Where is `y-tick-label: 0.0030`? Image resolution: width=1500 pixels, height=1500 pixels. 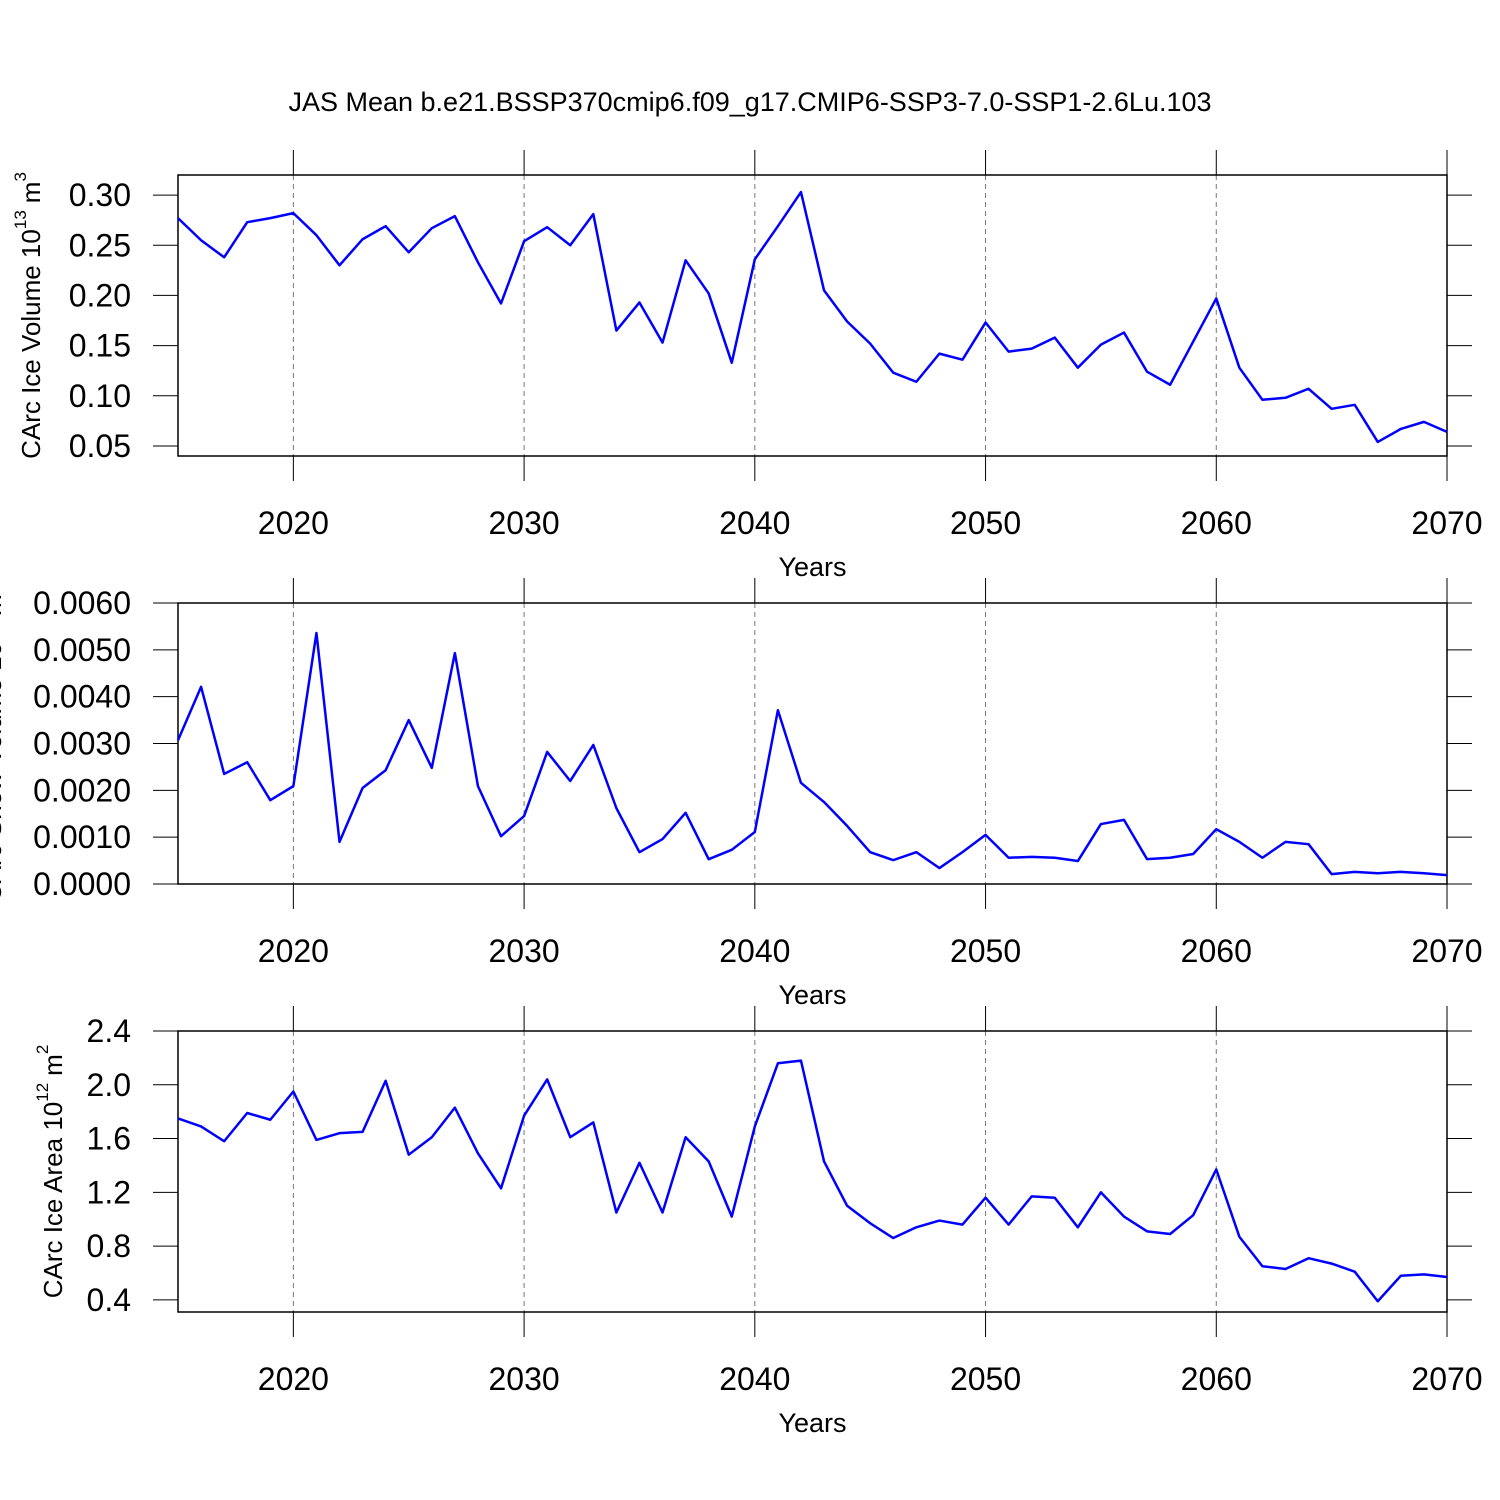 y-tick-label: 0.0030 is located at coordinates (82, 744).